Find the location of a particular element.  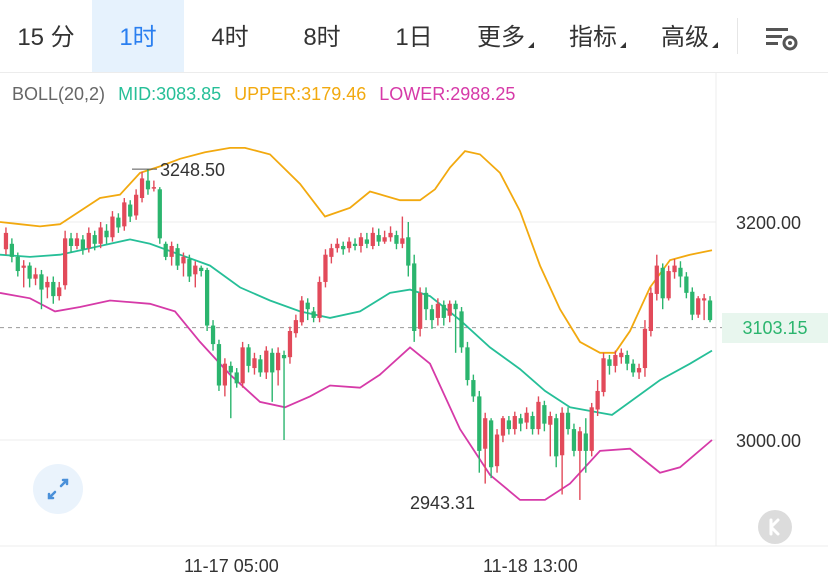

tab-8h: 8时 is located at coordinates (322, 37).